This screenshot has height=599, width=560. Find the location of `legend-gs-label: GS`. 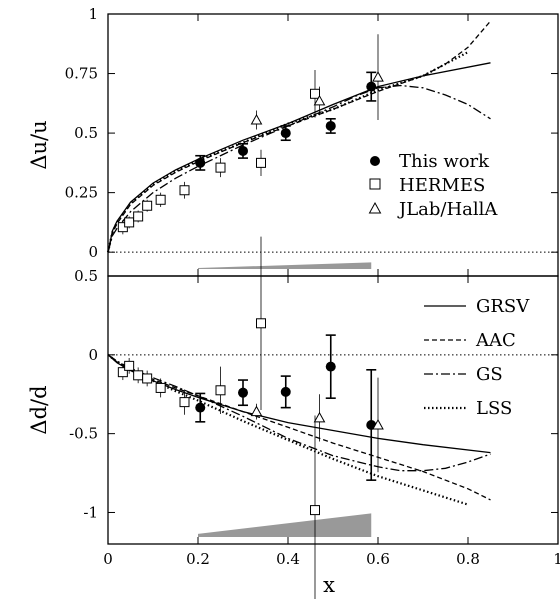

legend-gs-label: GS is located at coordinates (489, 374).